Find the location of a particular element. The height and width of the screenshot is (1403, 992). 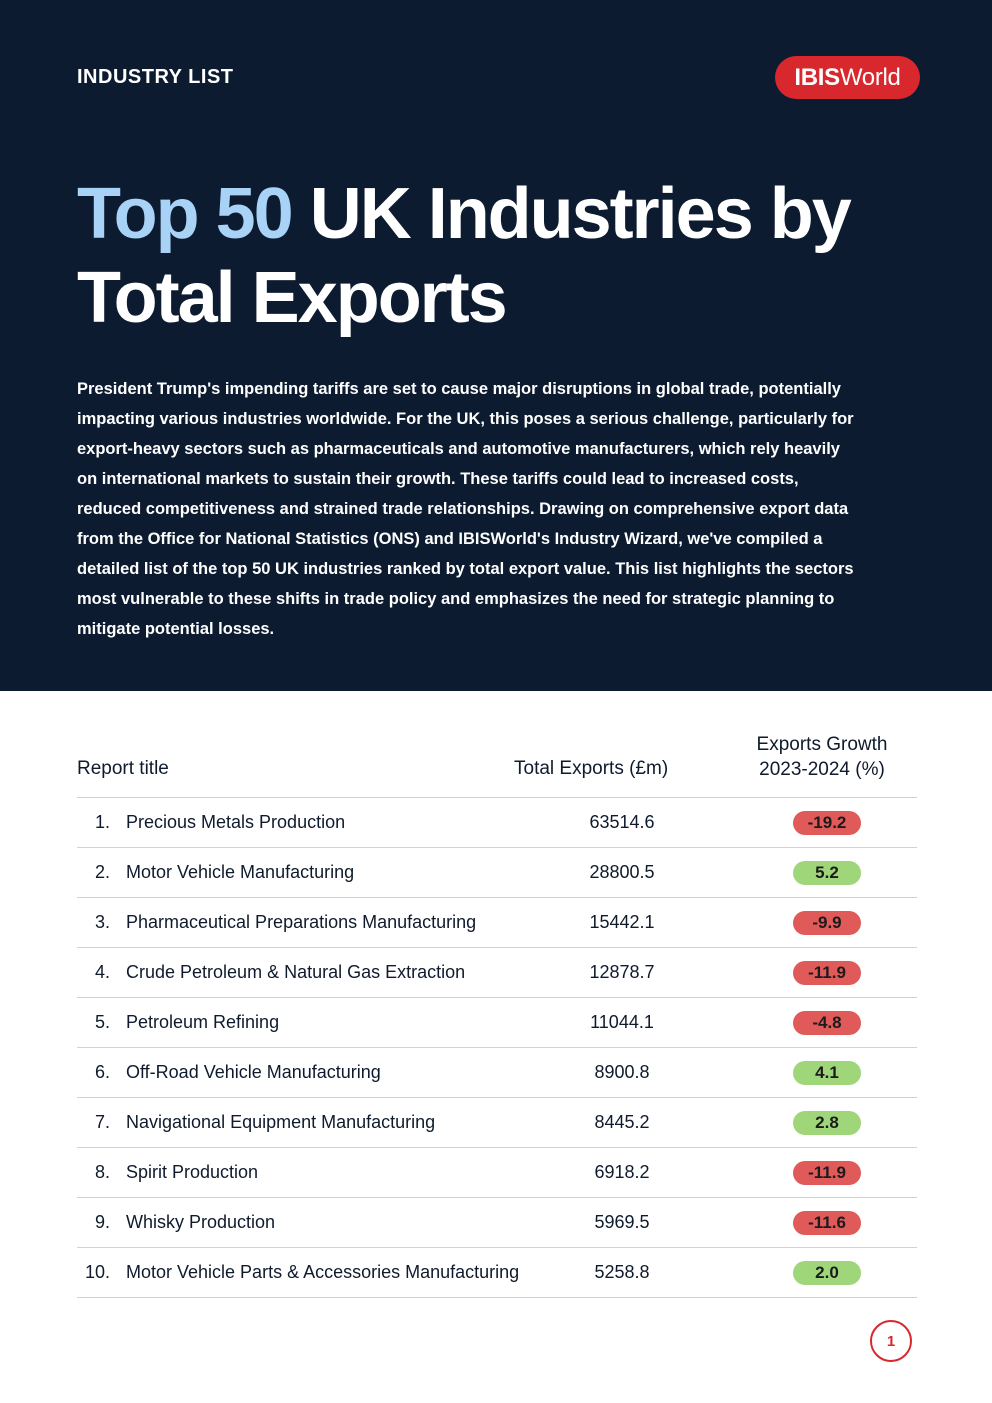

row-growth-badge: 4.1 is located at coordinates (827, 1073).